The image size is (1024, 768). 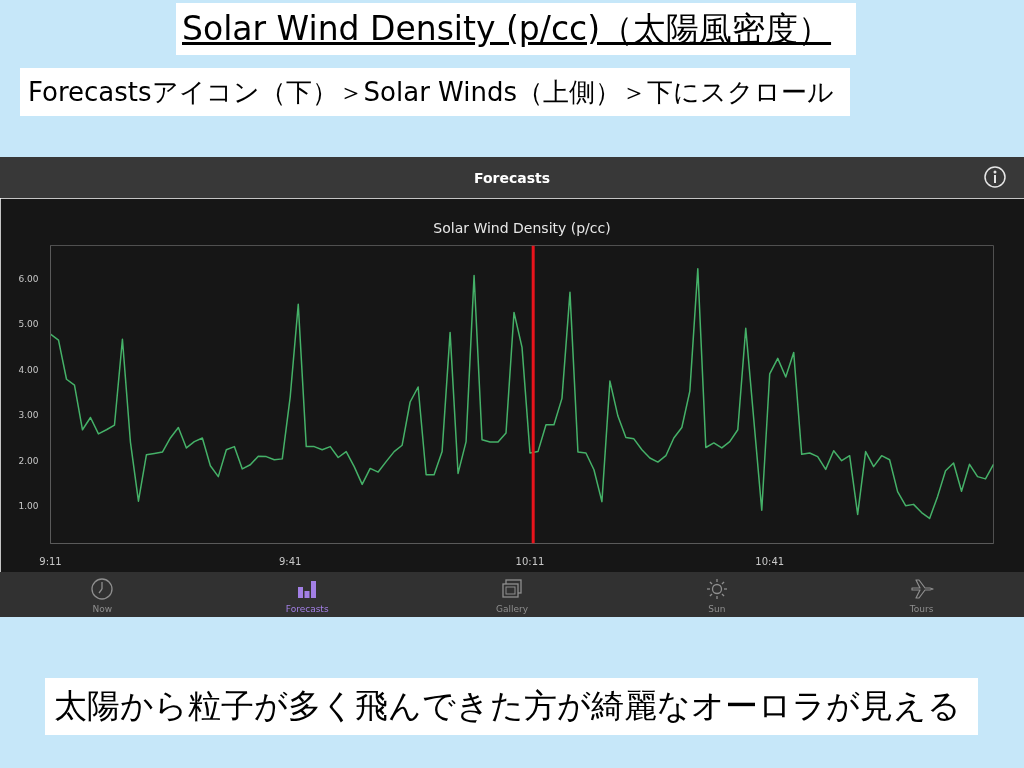 I want to click on x-tick-label: 9:11, so click(x=50, y=561).